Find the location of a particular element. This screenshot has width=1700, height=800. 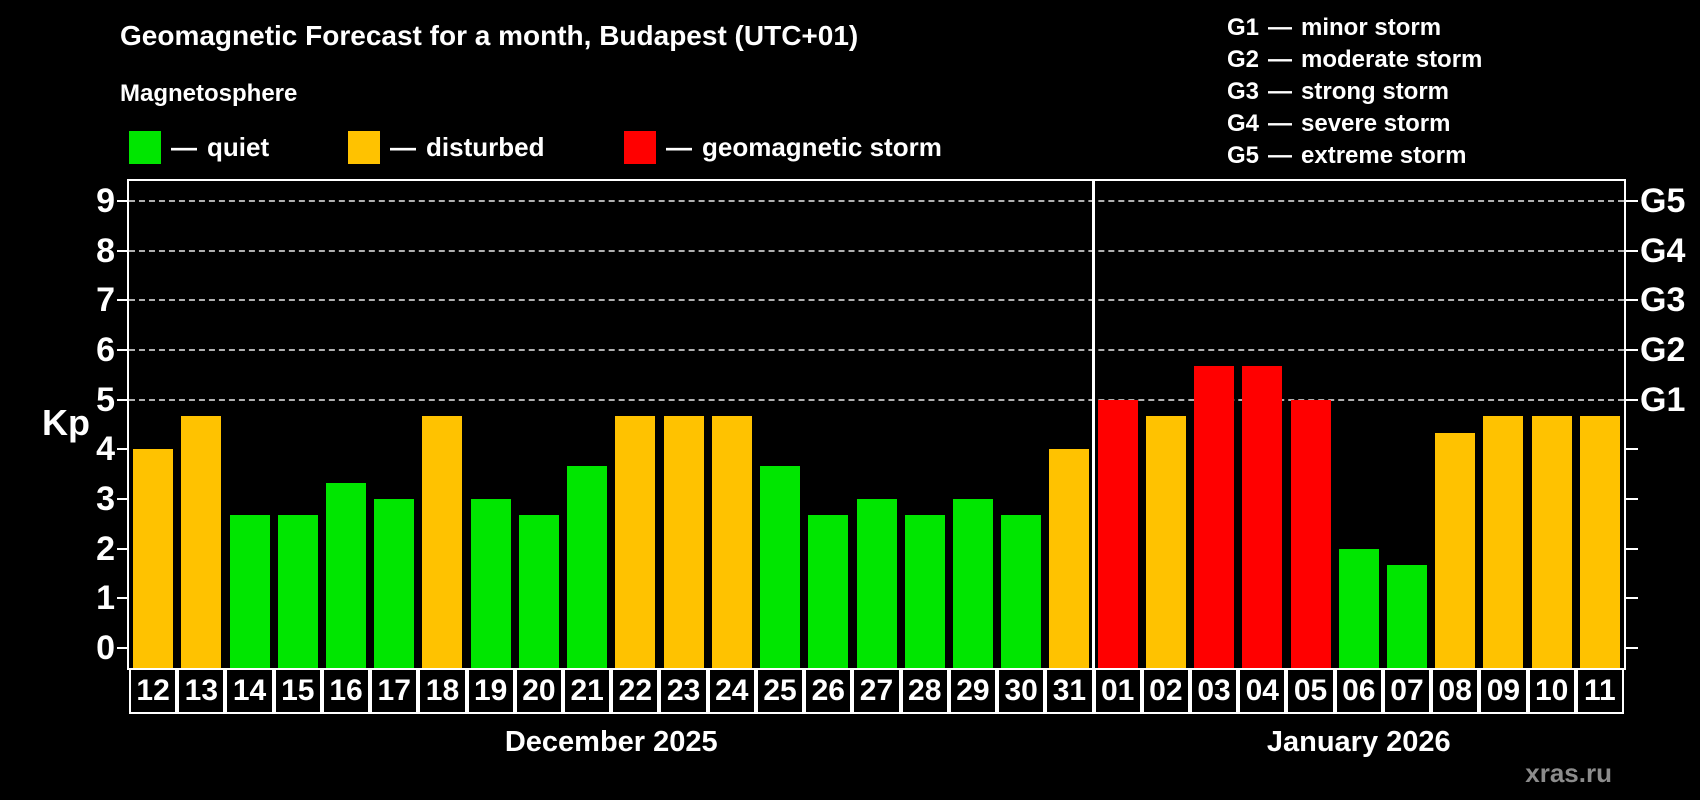

day-label: 26 is located at coordinates (828, 691).